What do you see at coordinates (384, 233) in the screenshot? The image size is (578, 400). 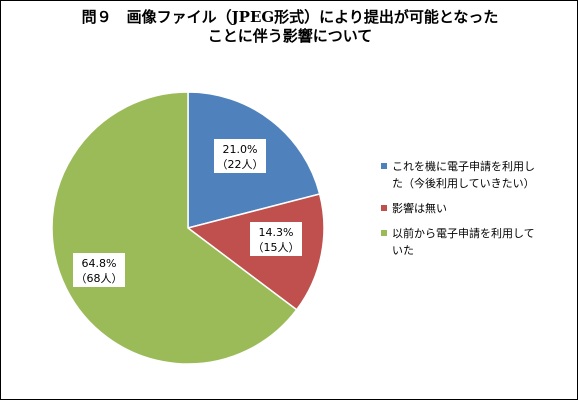 I see `legend-swatch-used-before` at bounding box center [384, 233].